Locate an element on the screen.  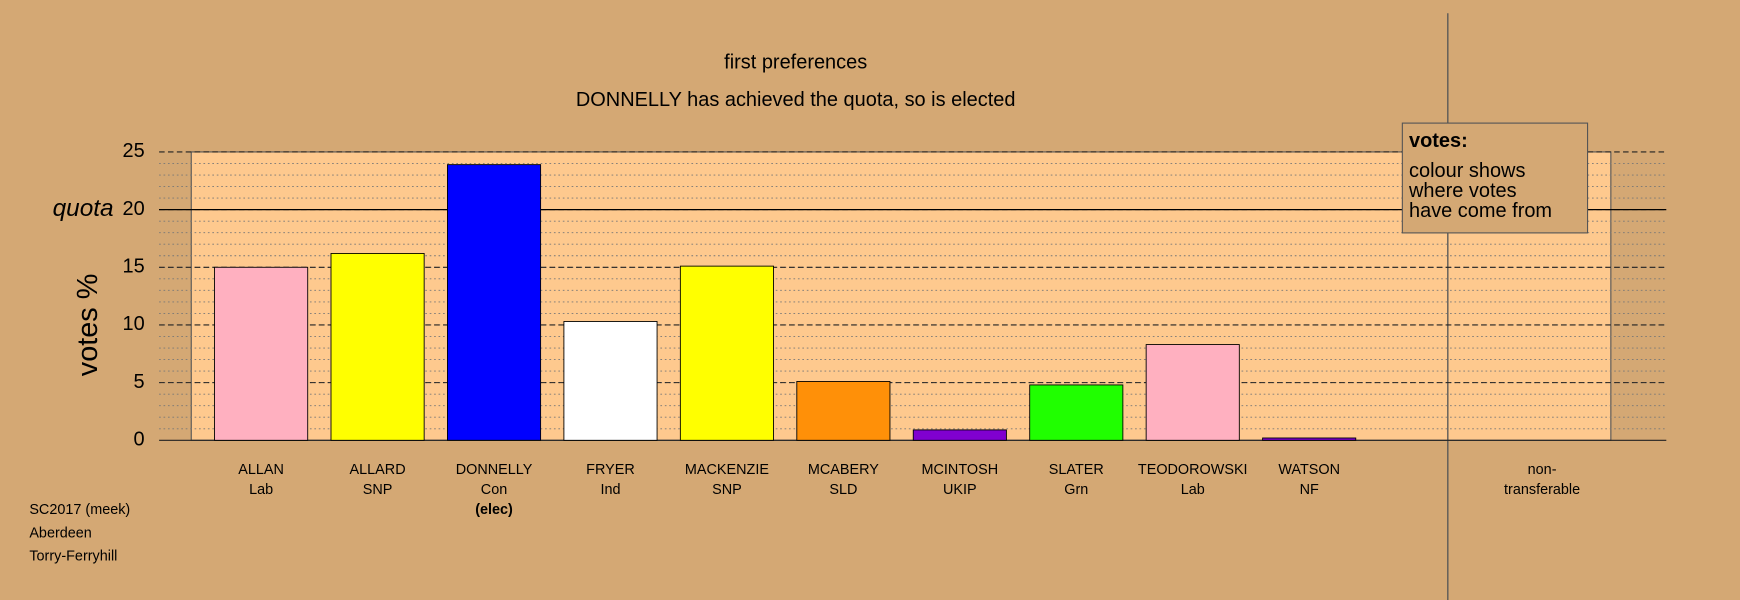
elected-label: (elec) is located at coordinates (494, 510).